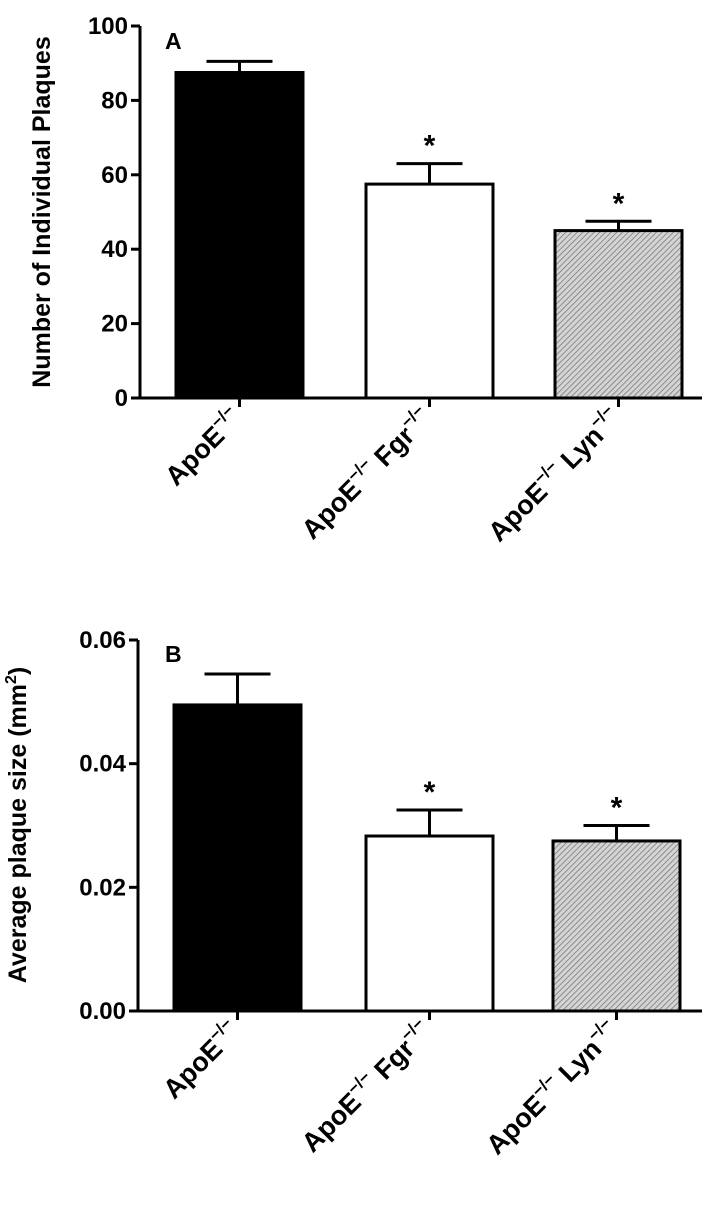 This screenshot has width=709, height=1207. Describe the element at coordinates (173, 654) in the screenshot. I see `panel-label: B` at that location.